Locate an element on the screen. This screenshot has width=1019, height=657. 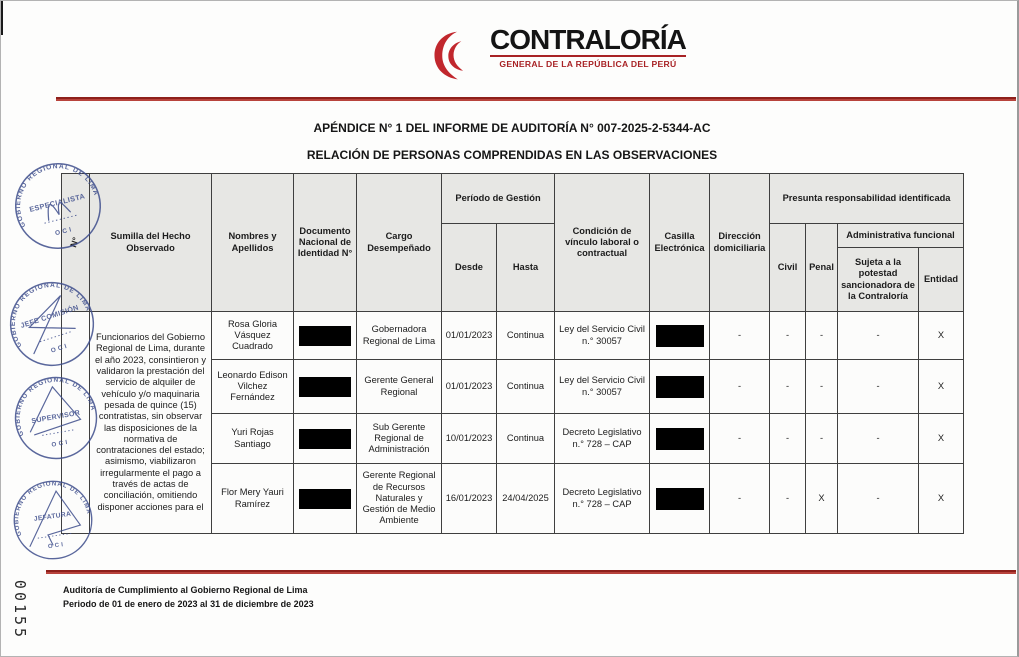
bottom-red-rule is located at coordinates (531, 572).